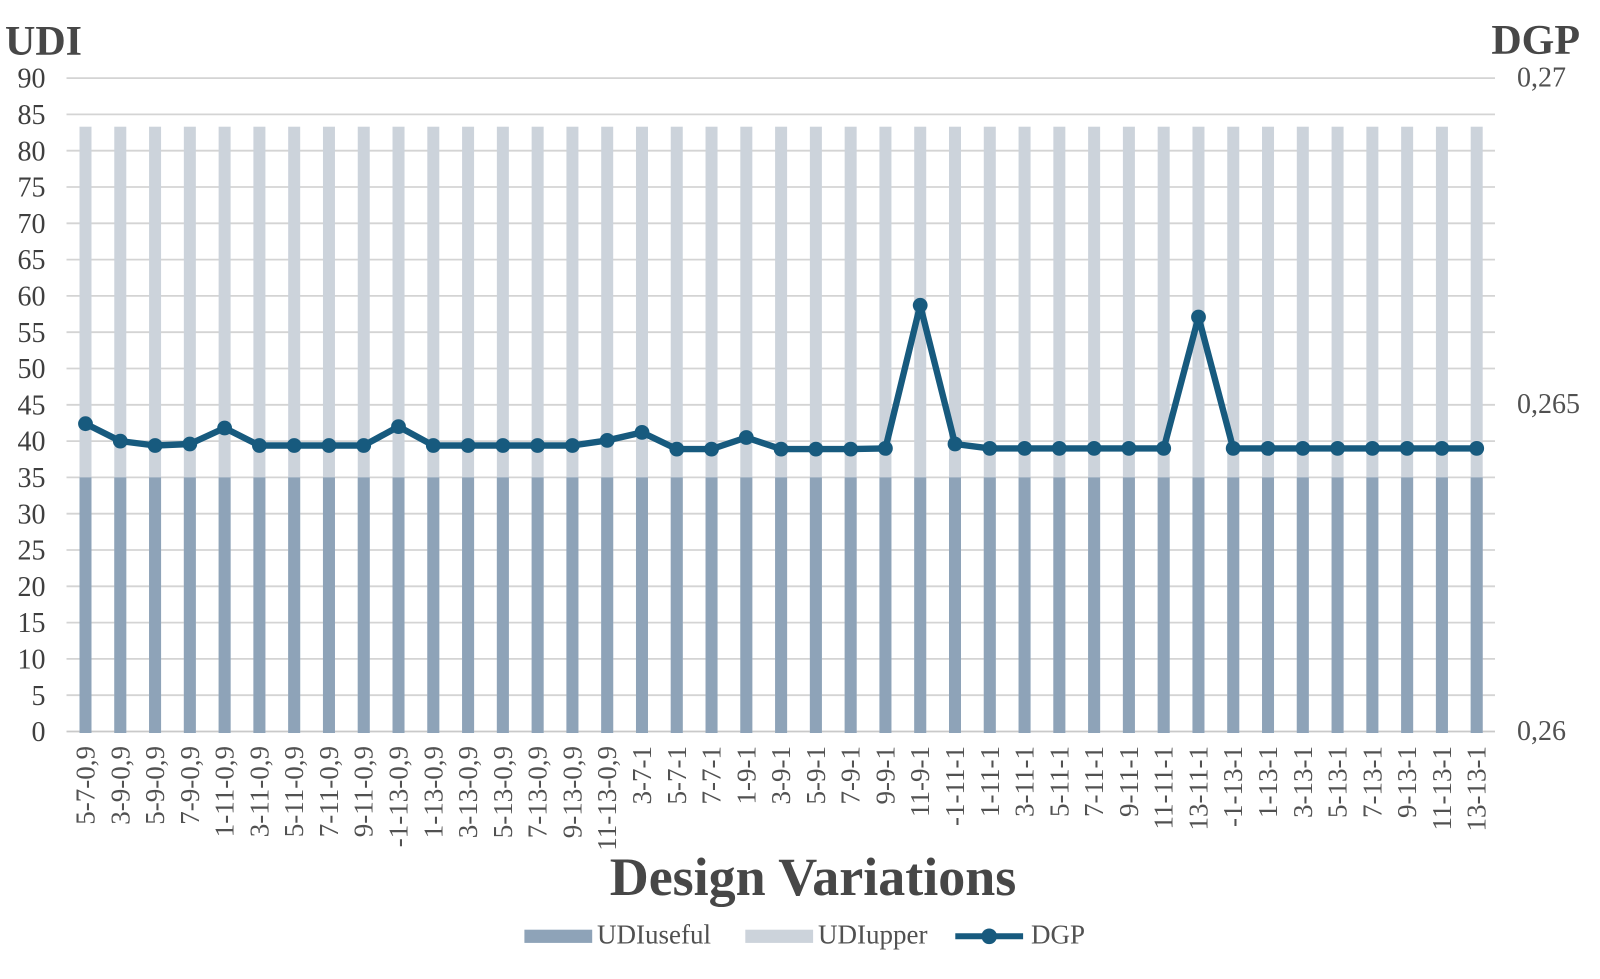 Image resolution: width=1600 pixels, height=979 pixels. I want to click on svg-text: 7-11-1, so click(1094, 781).